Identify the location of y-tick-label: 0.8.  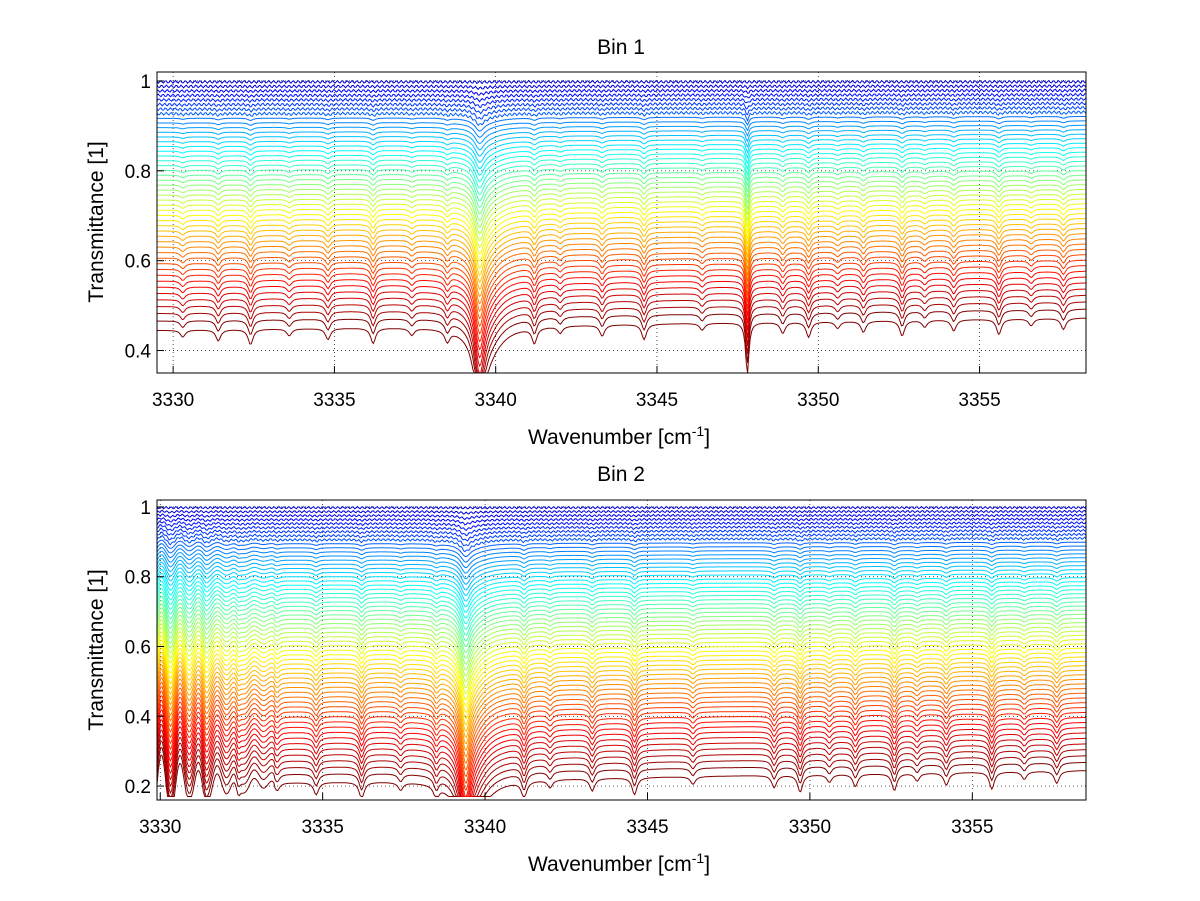
(138, 578).